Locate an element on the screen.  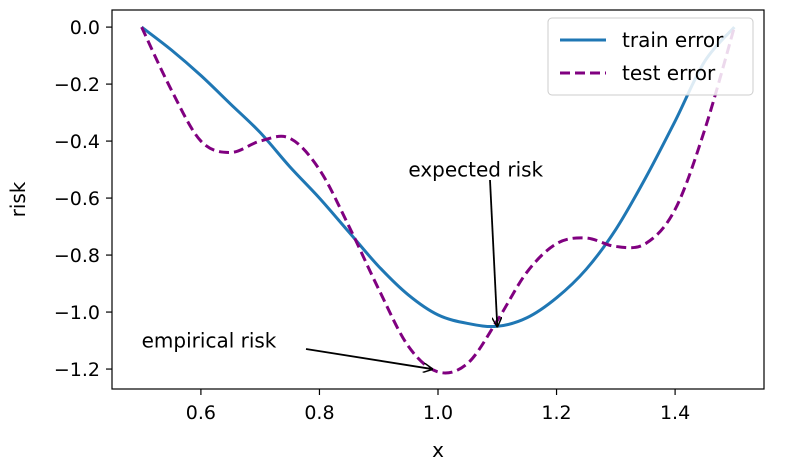
y-tick-label: −1.2 is located at coordinates (77, 370).